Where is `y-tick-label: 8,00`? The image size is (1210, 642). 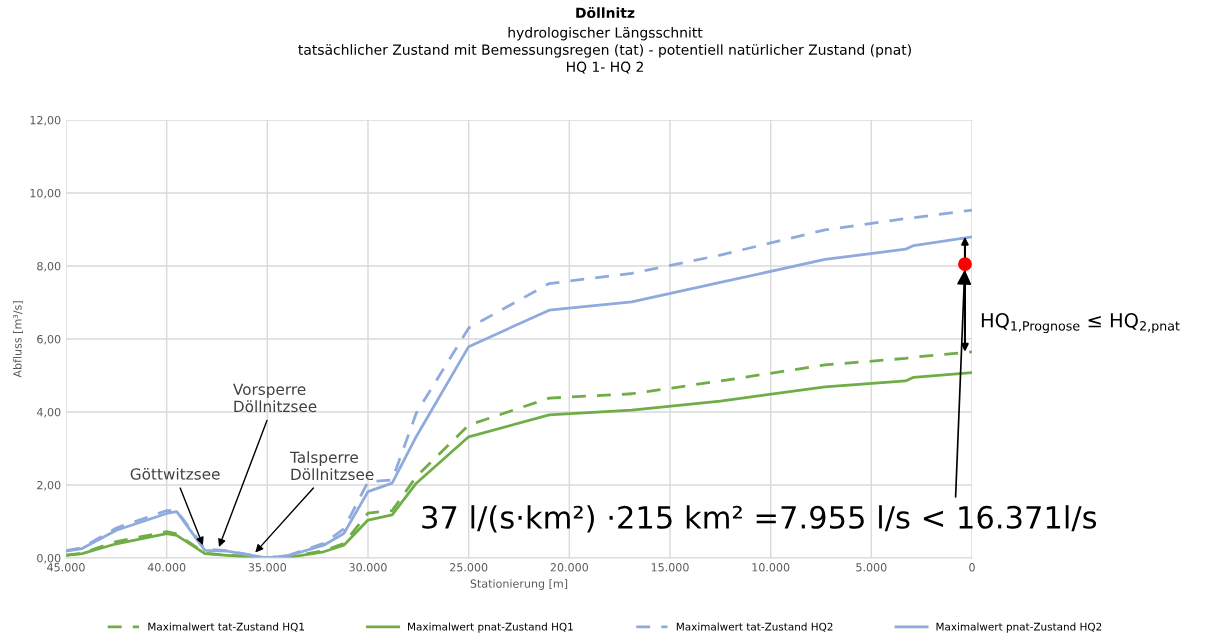 y-tick-label: 8,00 is located at coordinates (49, 266).